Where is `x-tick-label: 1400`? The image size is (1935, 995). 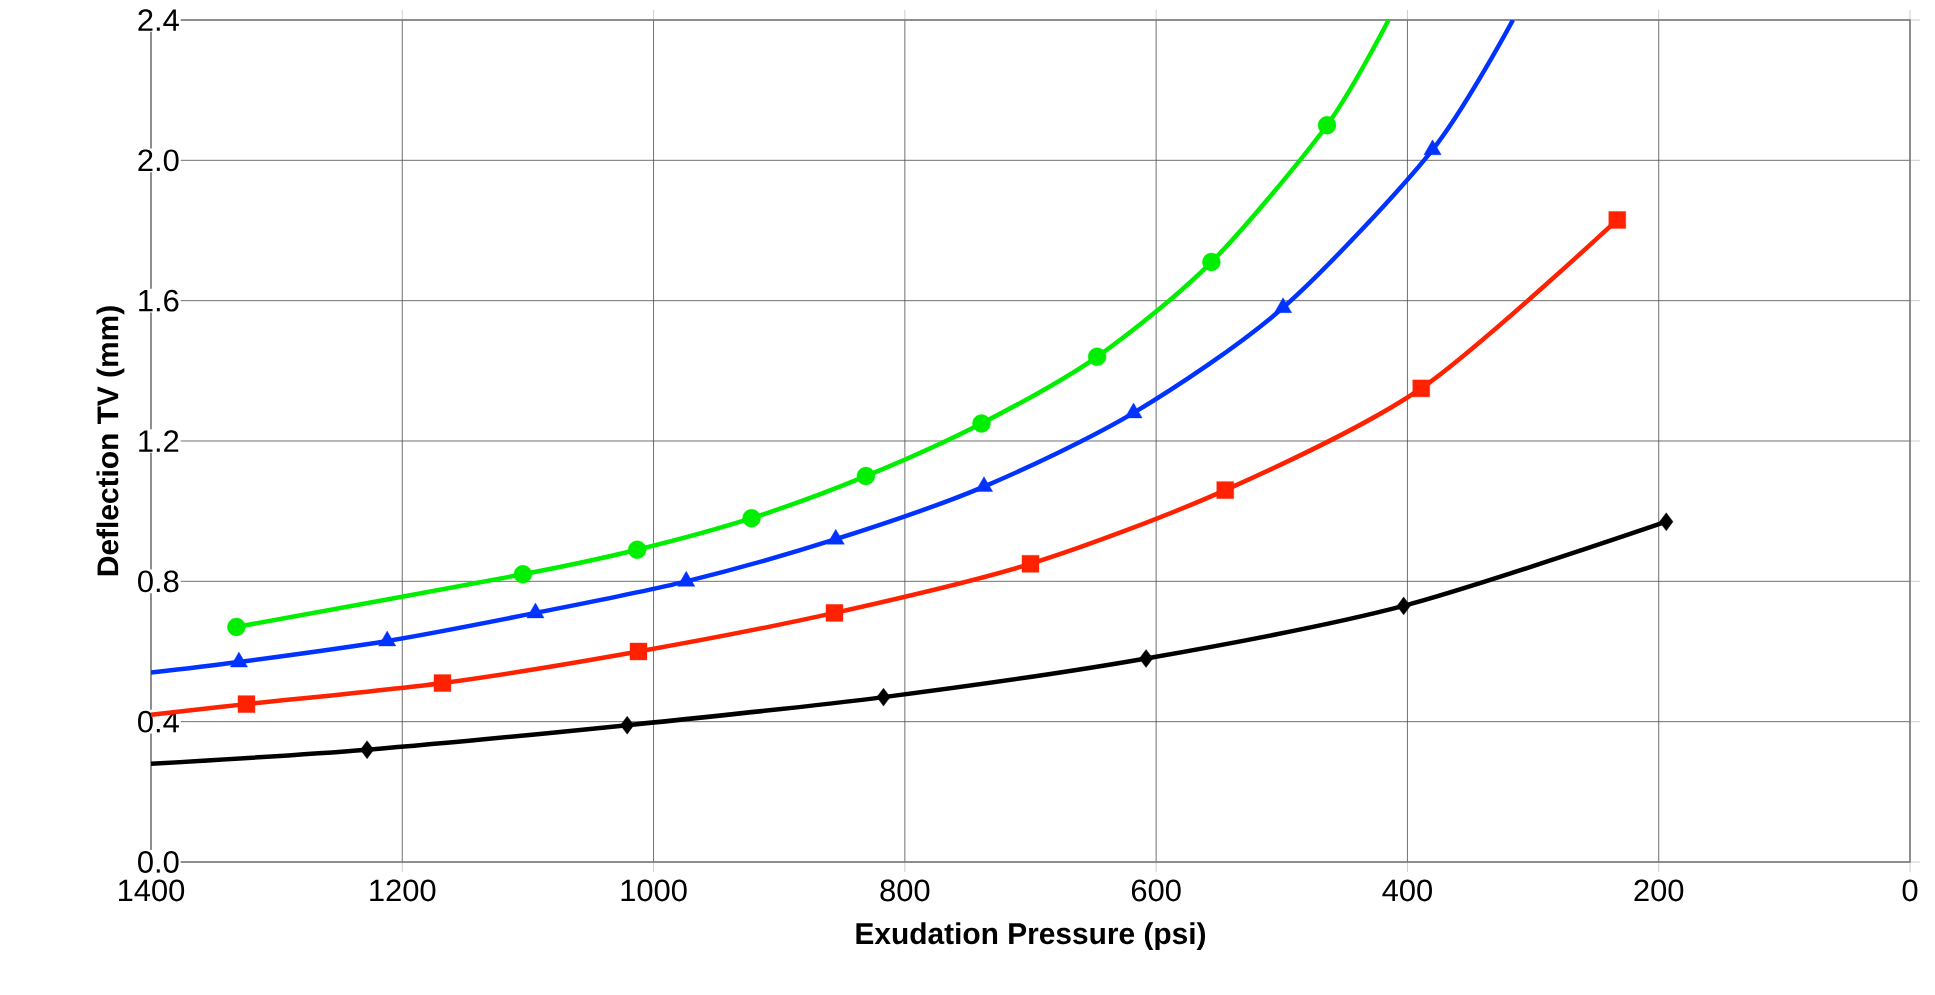
x-tick-label: 1400 is located at coordinates (151, 890).